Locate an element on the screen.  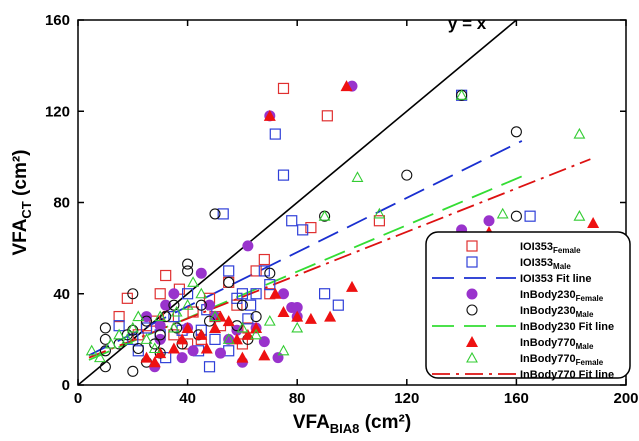
legend-label: InBody770Female is located at coordinates (562, 360).